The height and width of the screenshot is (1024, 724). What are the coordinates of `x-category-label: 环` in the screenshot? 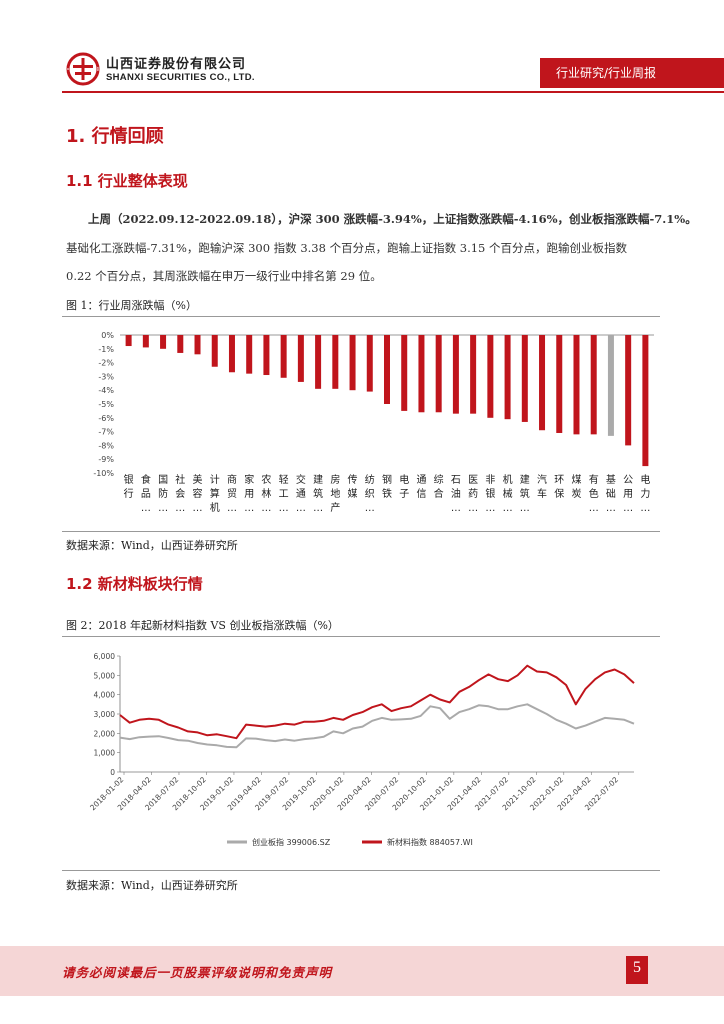 It's located at (559, 480).